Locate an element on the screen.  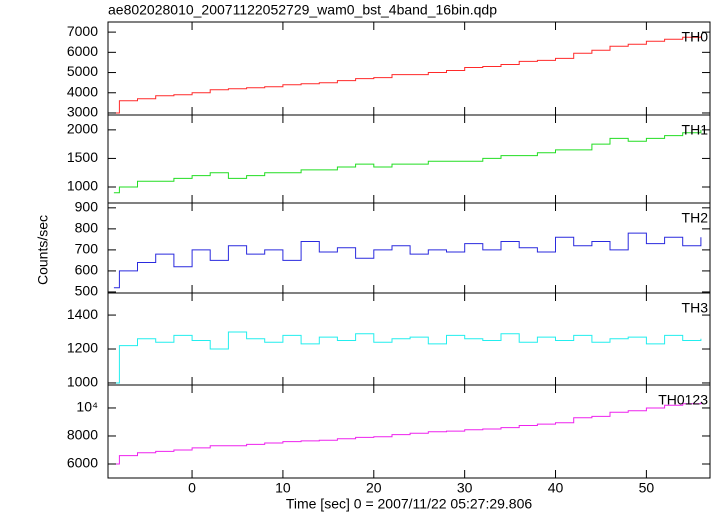
x-tick-label: 40 is located at coordinates (556, 488).